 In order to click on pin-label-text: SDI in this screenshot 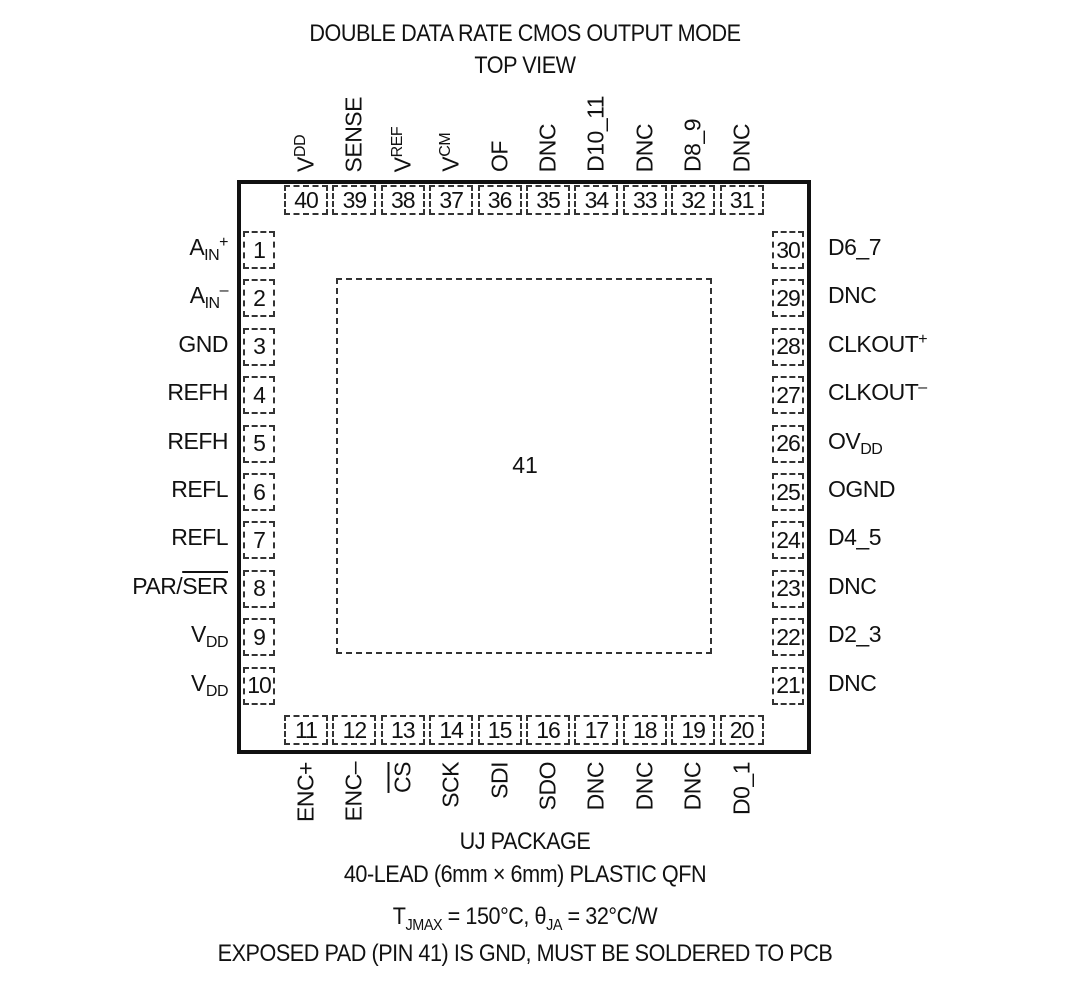, I will do `click(499, 780)`.